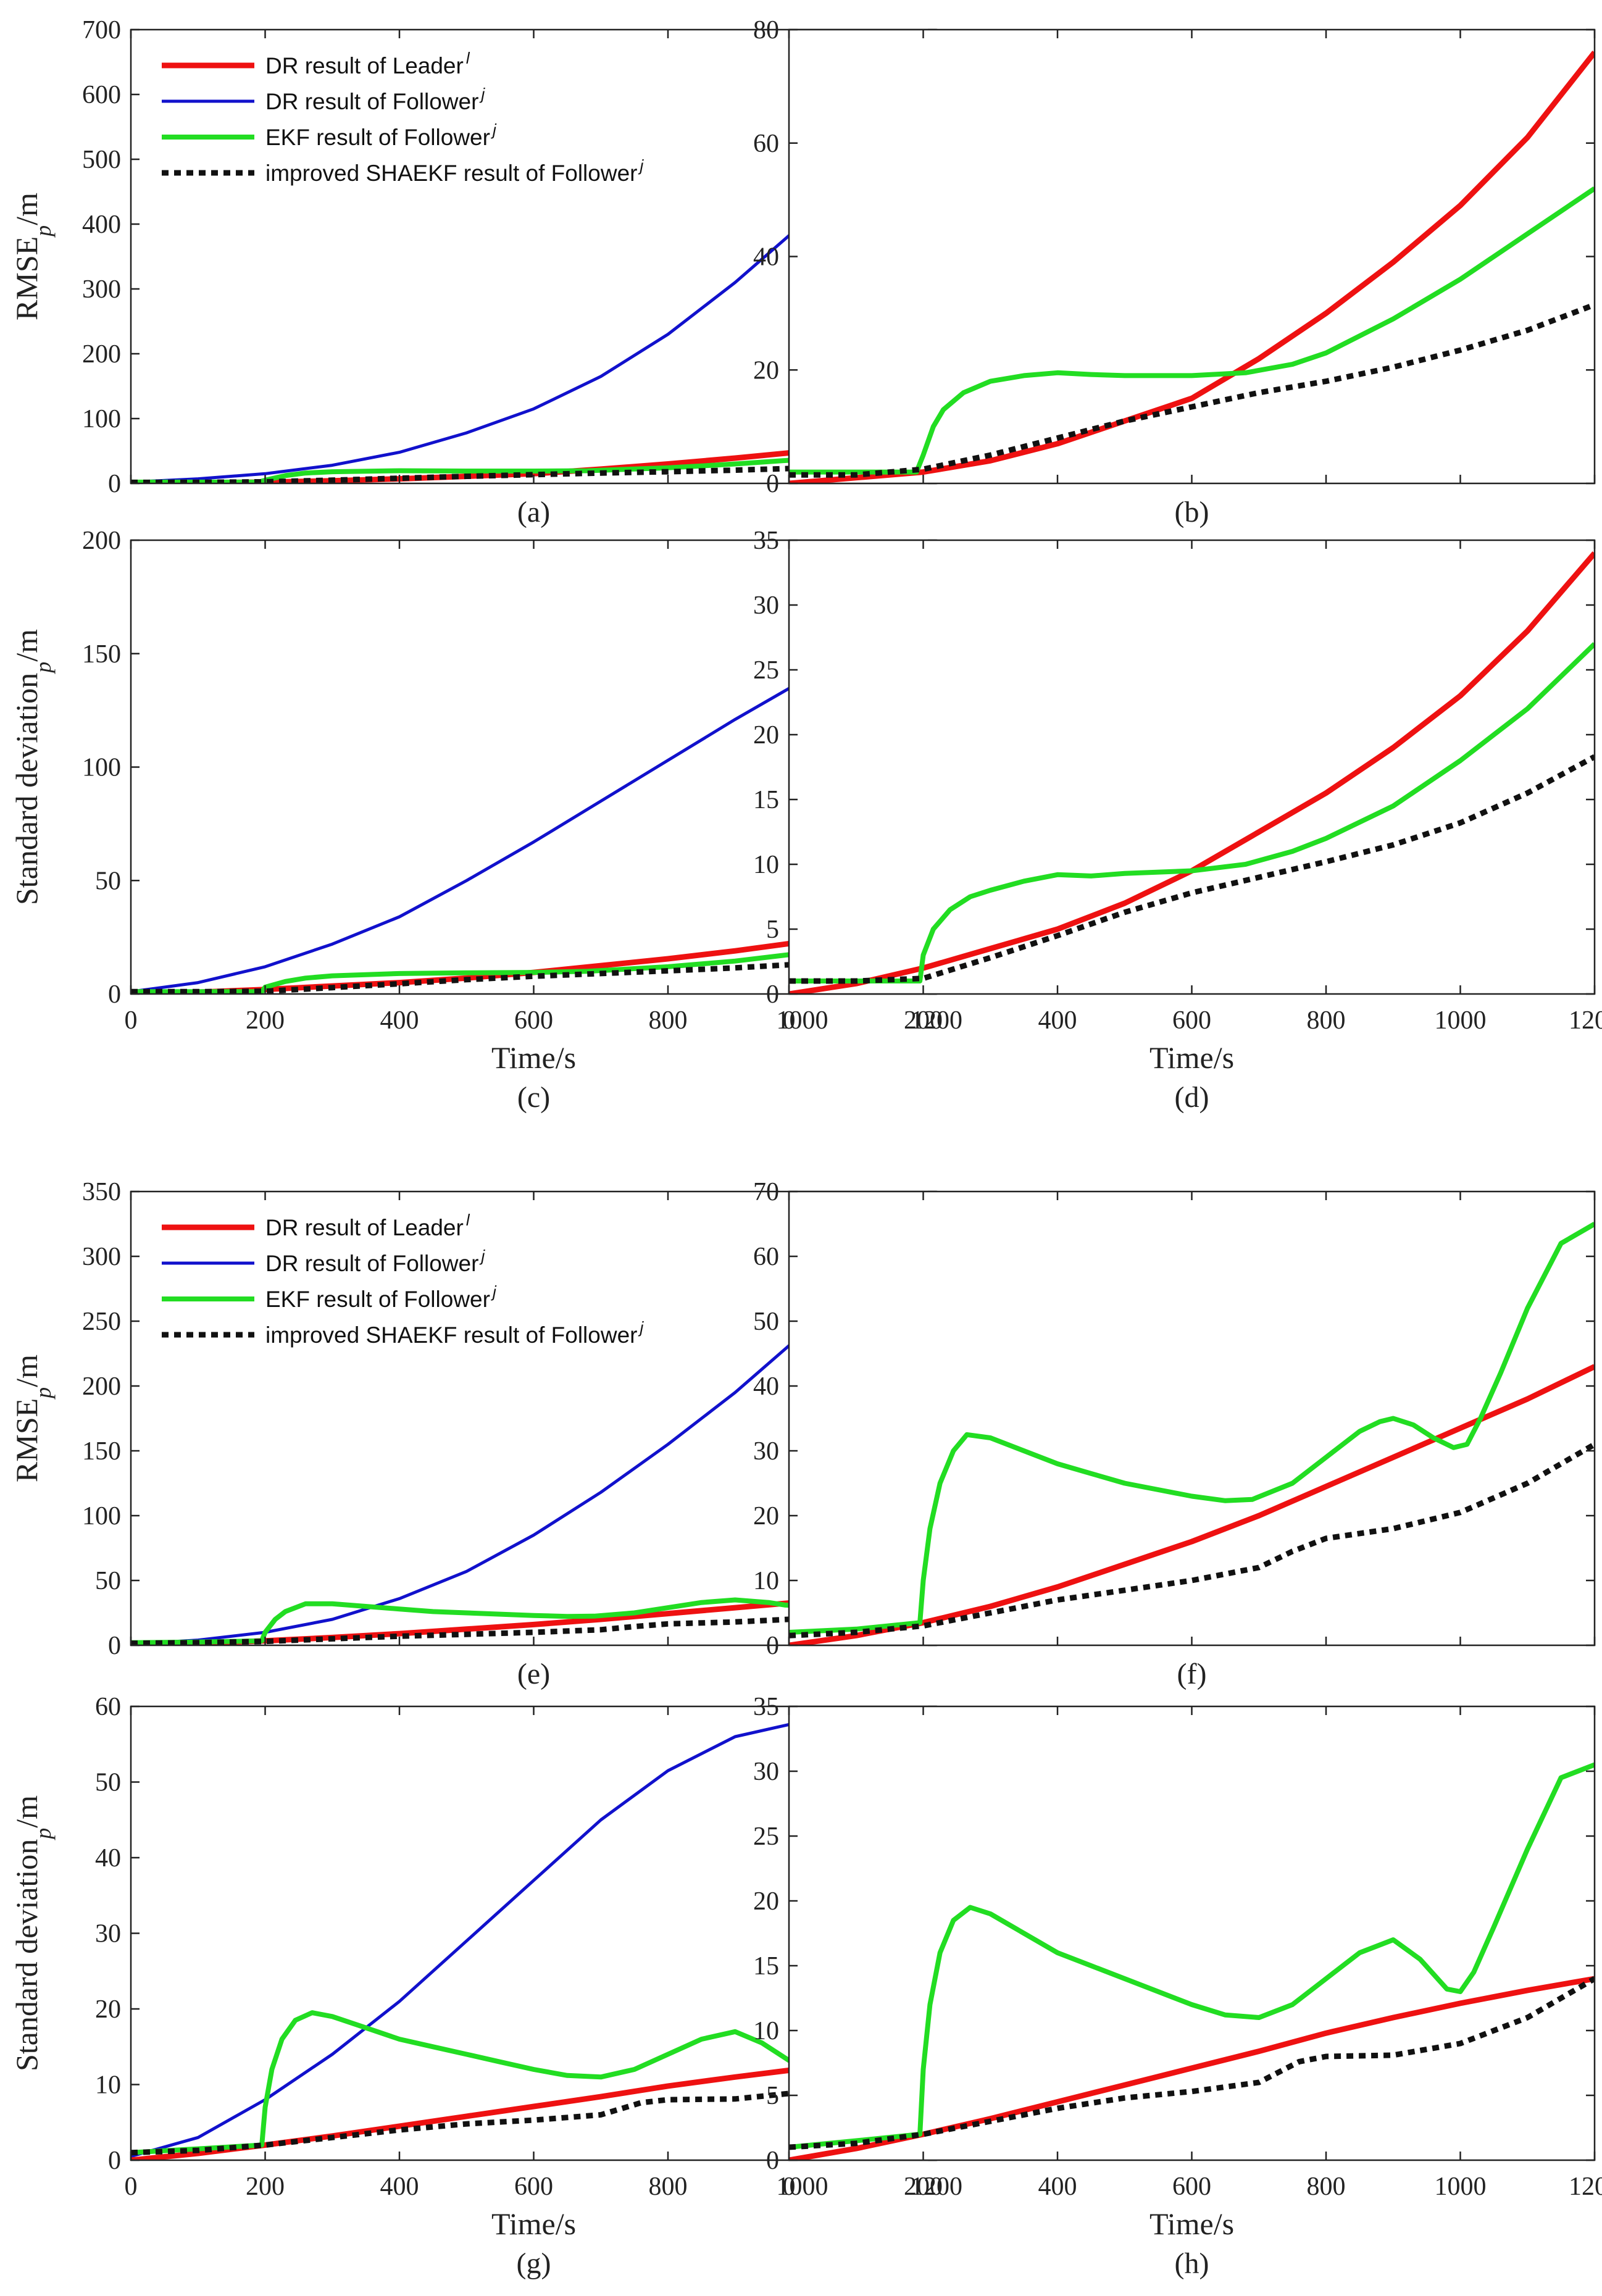 The width and height of the screenshot is (1602, 2296). I want to click on chart-panel-b: 0 20 40 60 80 (b), so click(1175, 272).